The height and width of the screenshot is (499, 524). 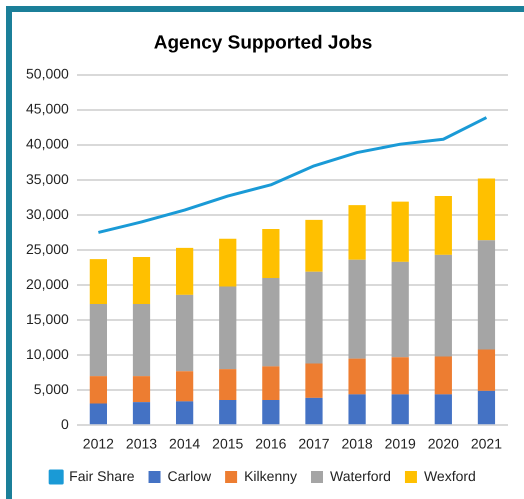 What do you see at coordinates (48, 354) in the screenshot?
I see `y-tick-label: 10,000` at bounding box center [48, 354].